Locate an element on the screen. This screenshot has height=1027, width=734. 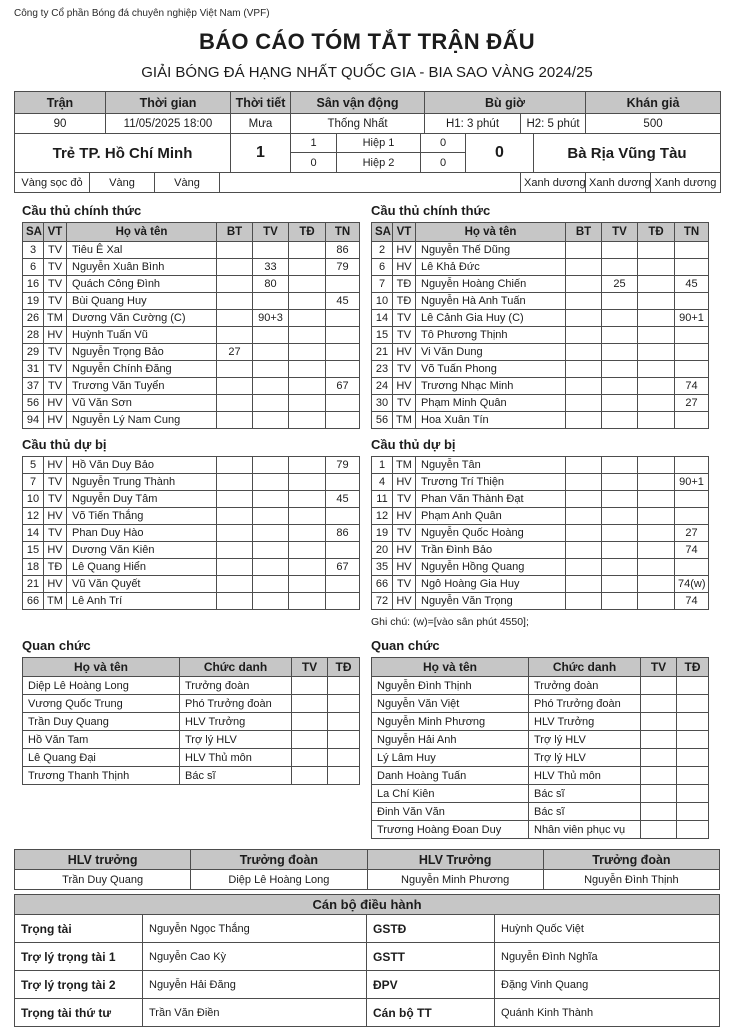
official-role-cell: Trưởng đoàn is located at coordinates (584, 685).